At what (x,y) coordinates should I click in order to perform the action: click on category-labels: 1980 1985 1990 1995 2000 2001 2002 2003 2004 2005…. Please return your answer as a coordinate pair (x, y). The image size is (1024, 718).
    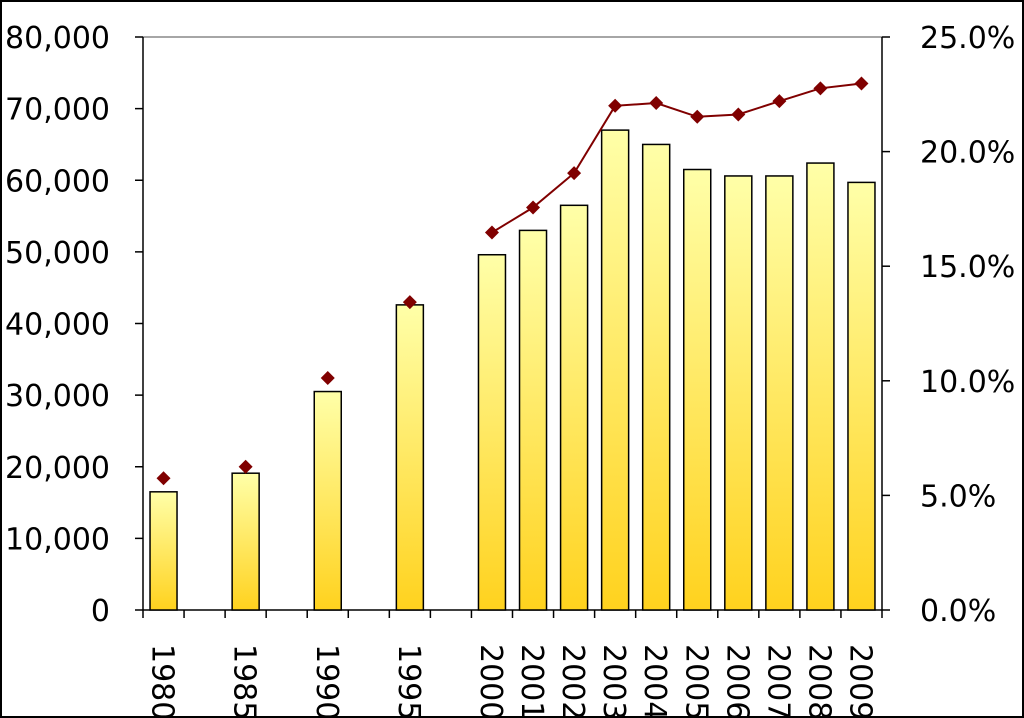
    Looking at the image, I should click on (511, 680).